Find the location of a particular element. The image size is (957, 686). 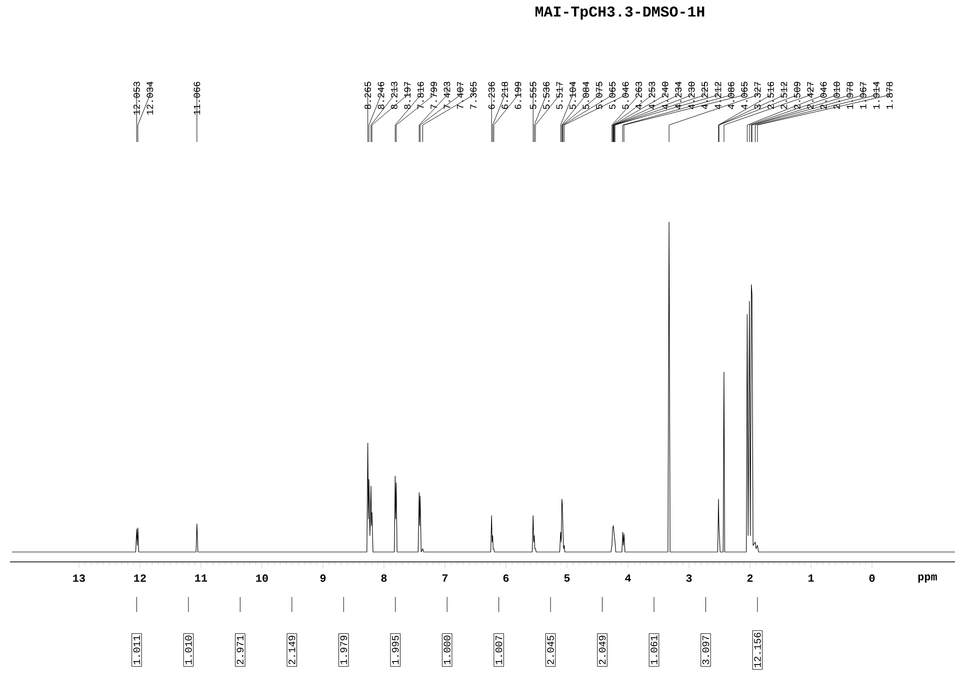

annotation: 7.816 is located at coordinates (420, 95).